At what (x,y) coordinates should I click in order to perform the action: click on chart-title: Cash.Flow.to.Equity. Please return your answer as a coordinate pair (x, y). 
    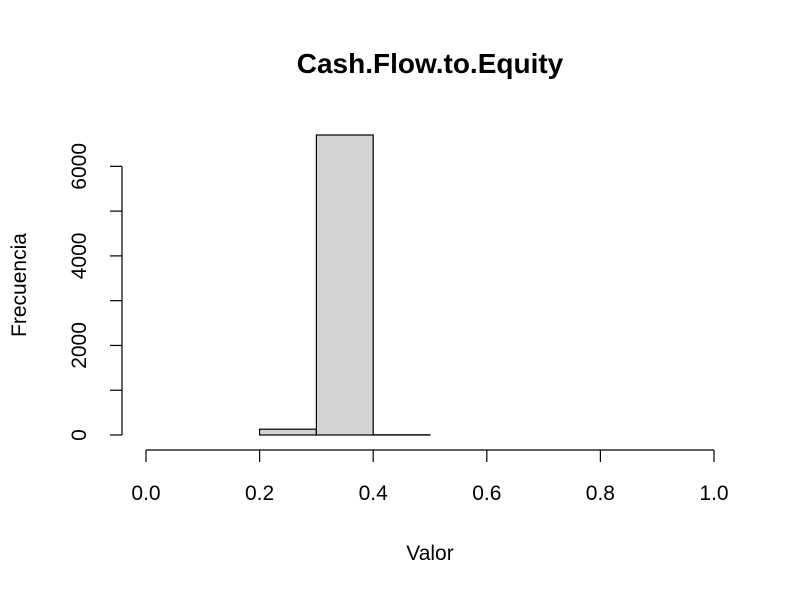
    Looking at the image, I should click on (430, 63).